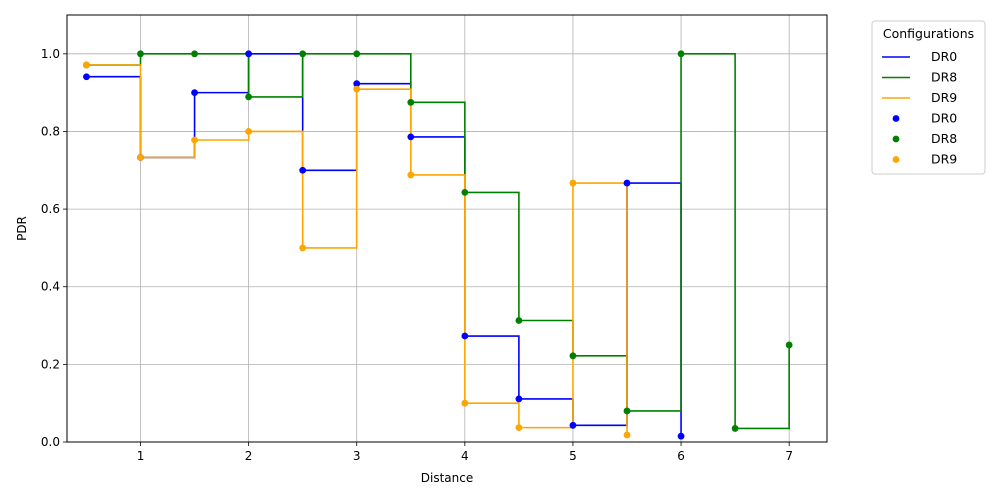  I want to click on y-axis-label: PDR, so click(22, 228).